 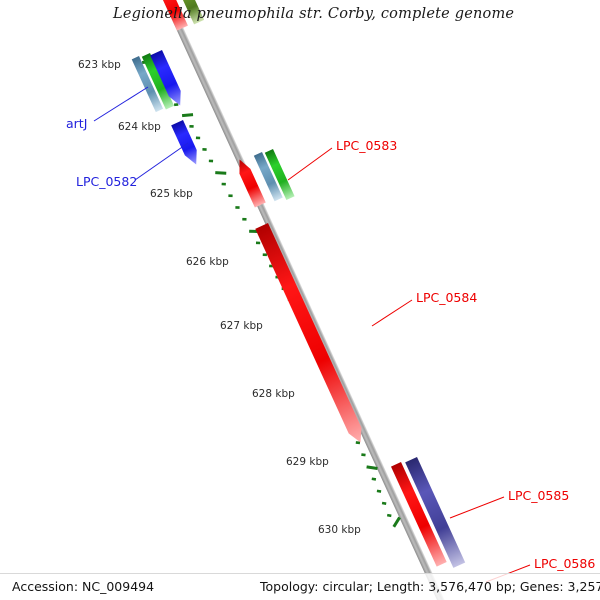 What do you see at coordinates (273, 394) in the screenshot?
I see `ruler-tick-label: 628 kbp` at bounding box center [273, 394].